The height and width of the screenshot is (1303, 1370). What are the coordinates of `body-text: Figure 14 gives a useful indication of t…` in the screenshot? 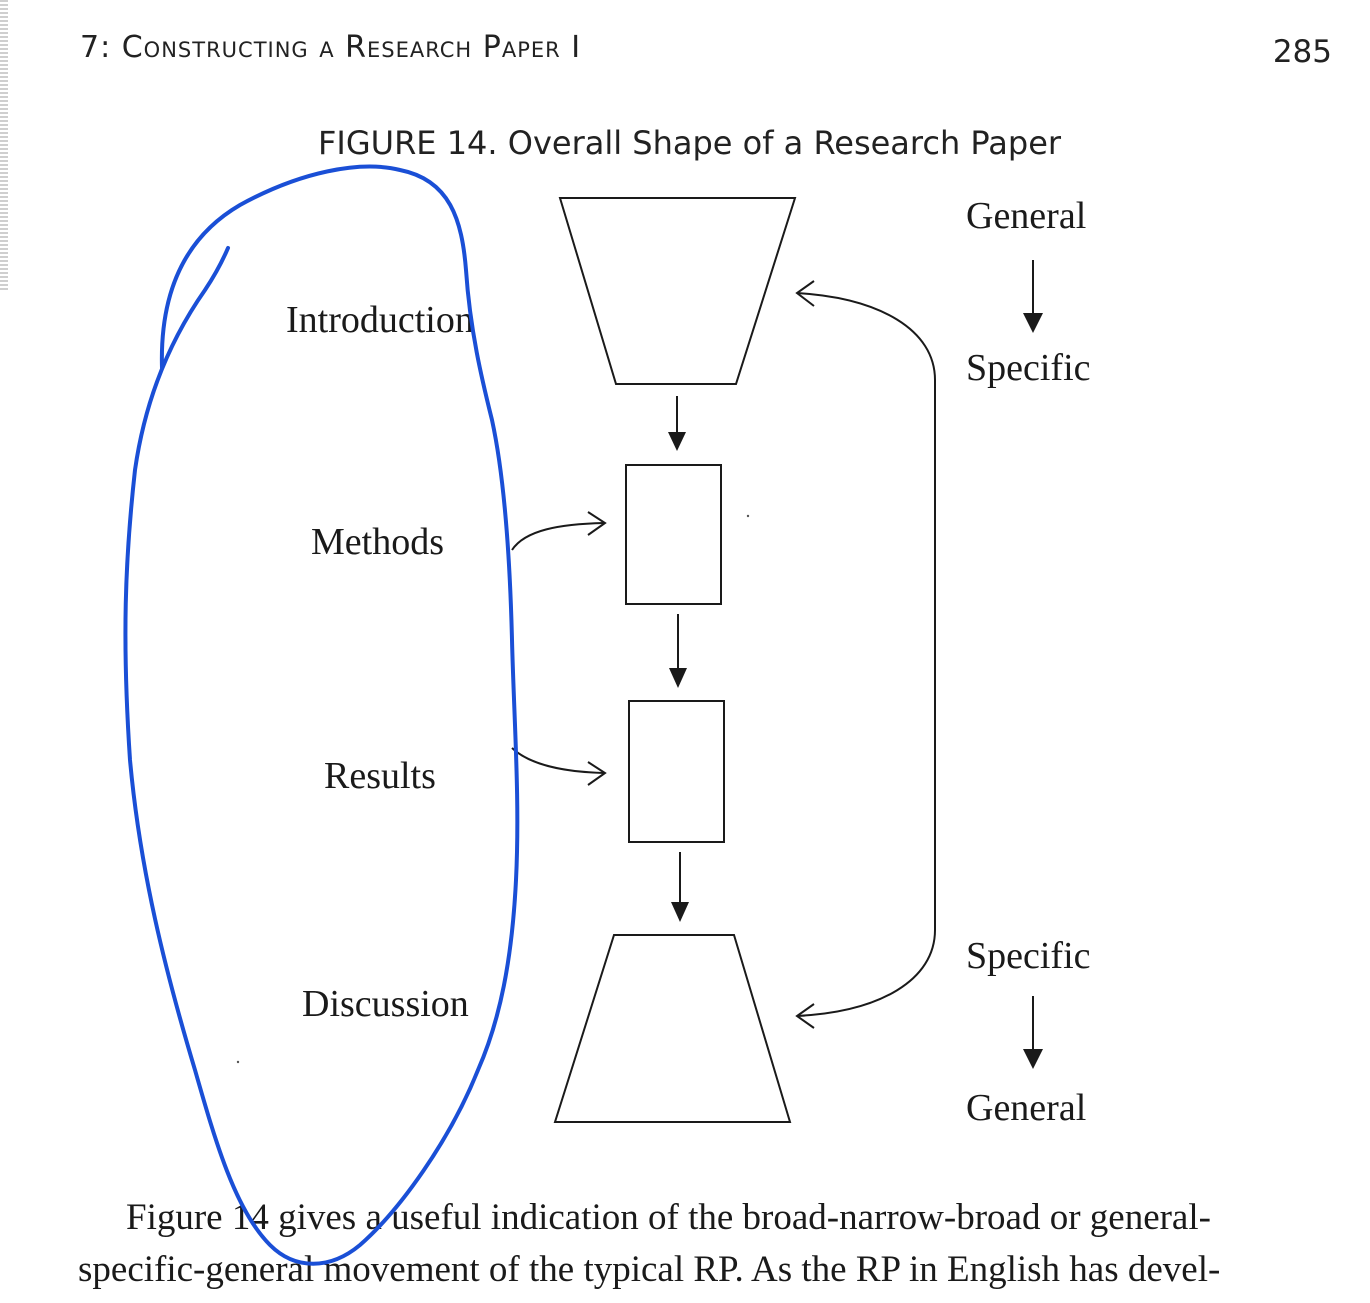 It's located at (709, 1244).